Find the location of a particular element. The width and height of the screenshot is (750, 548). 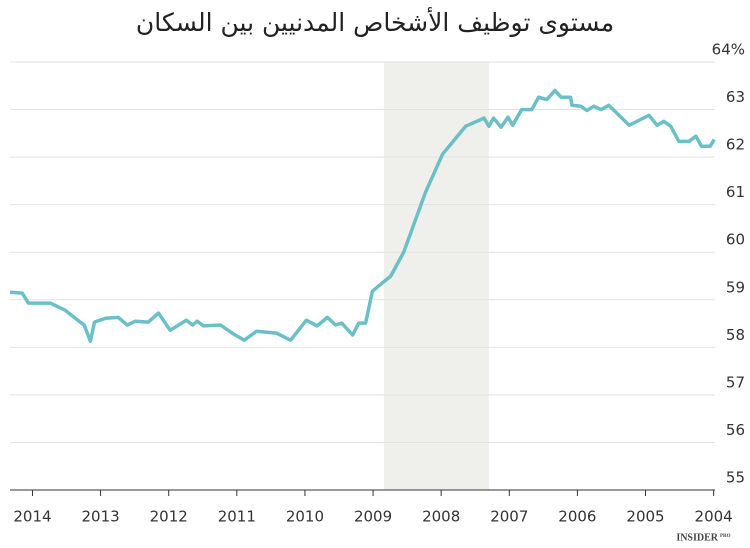

x-tick-label: 2011 is located at coordinates (237, 517).